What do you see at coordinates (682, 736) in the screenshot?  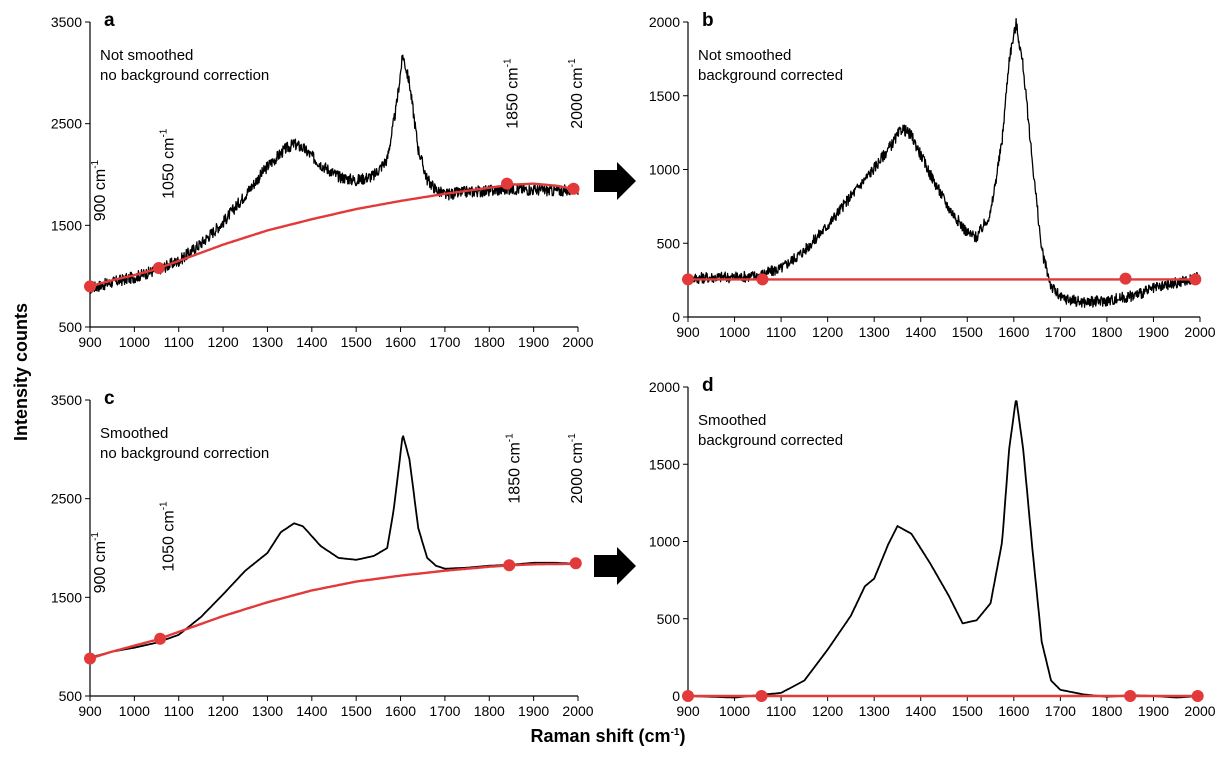 I see `x-axis-title-tail: )` at bounding box center [682, 736].